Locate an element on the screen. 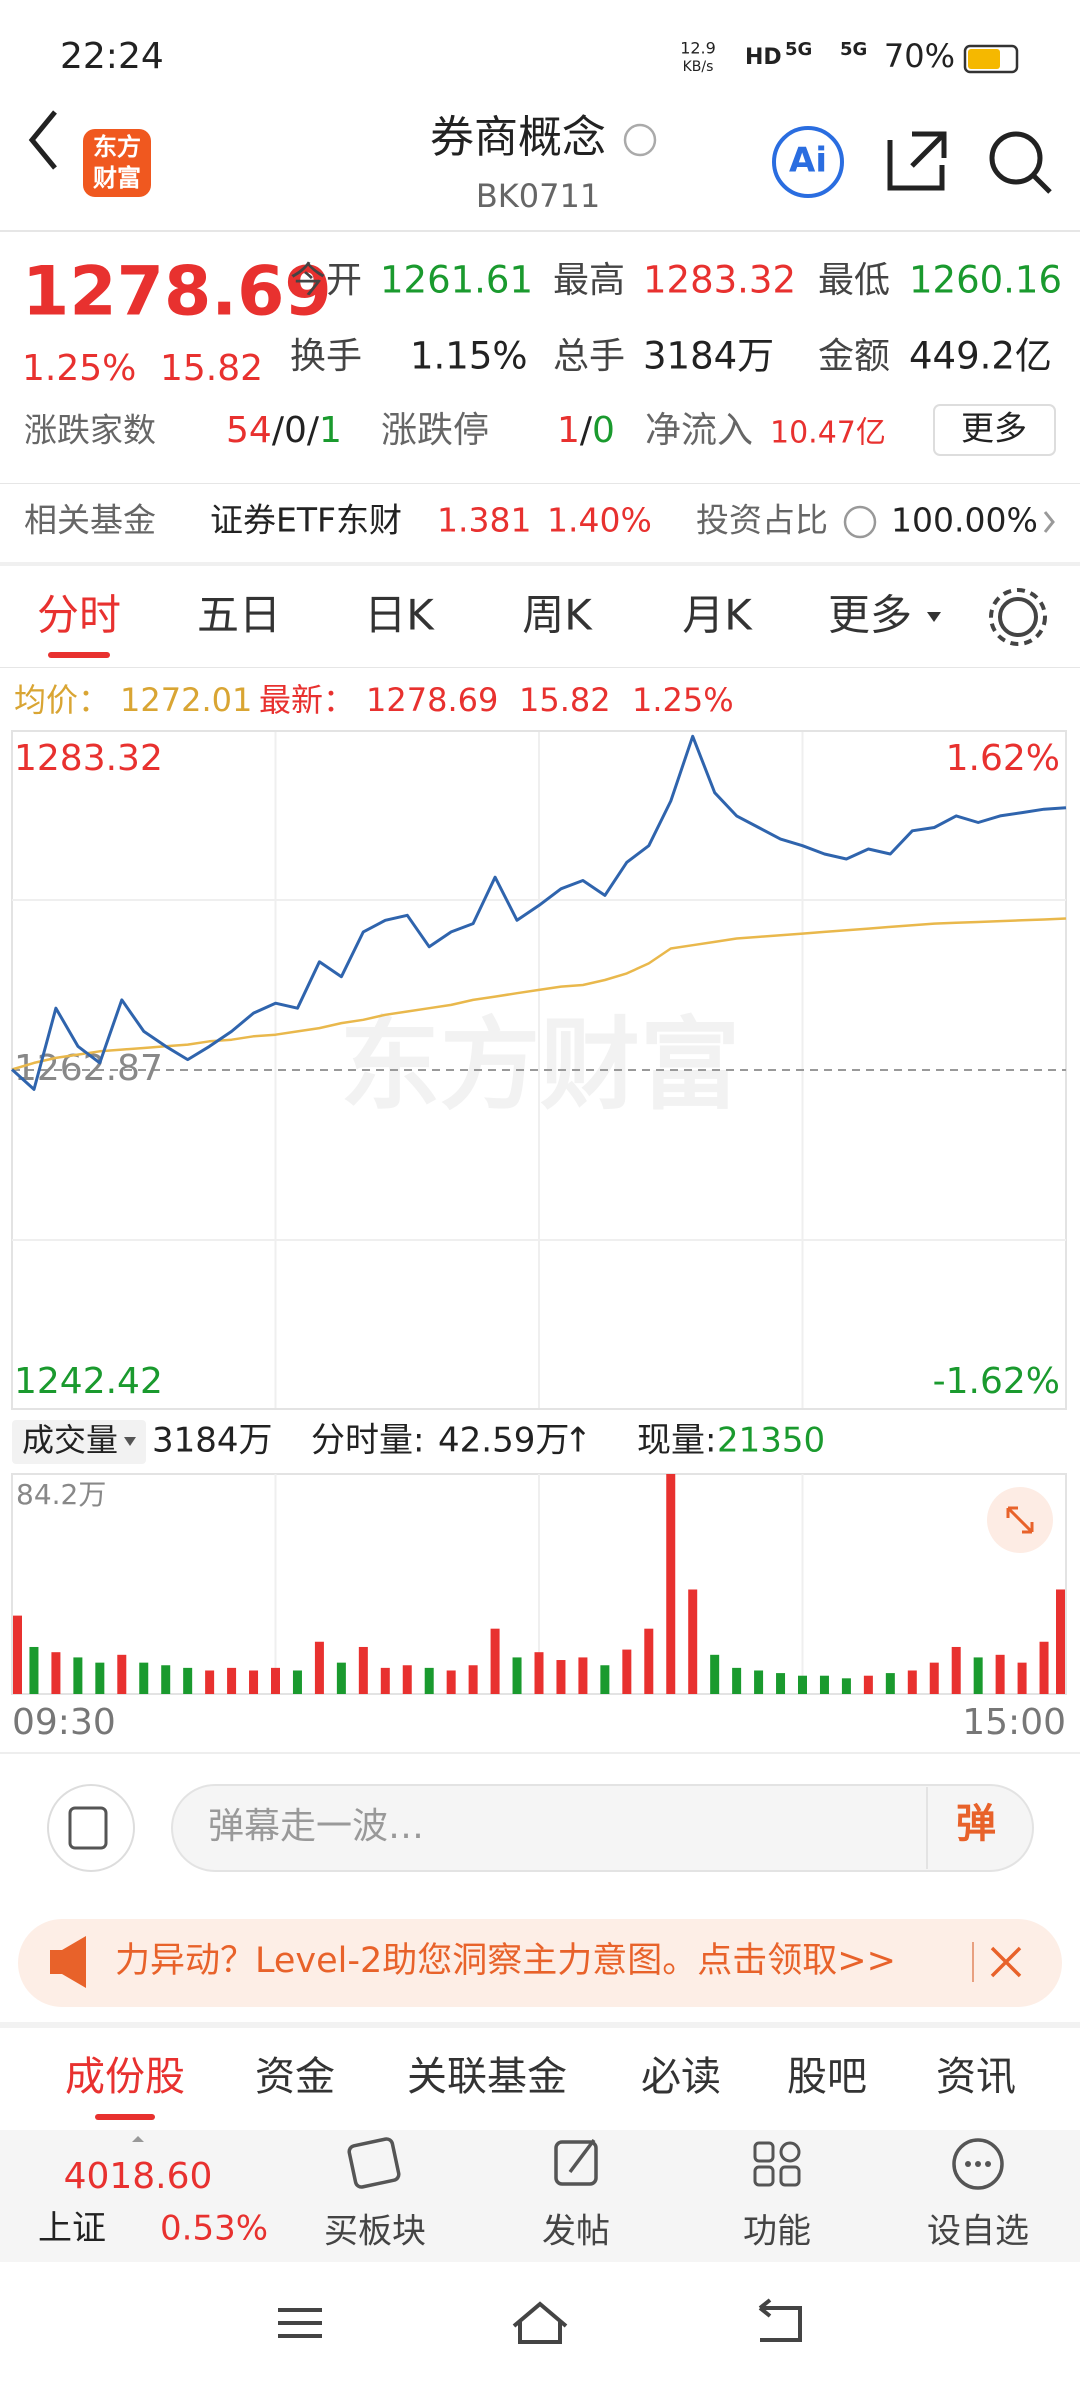 Image resolution: width=1080 pixels, height=2388 pixels. share-icon is located at coordinates (917, 161).